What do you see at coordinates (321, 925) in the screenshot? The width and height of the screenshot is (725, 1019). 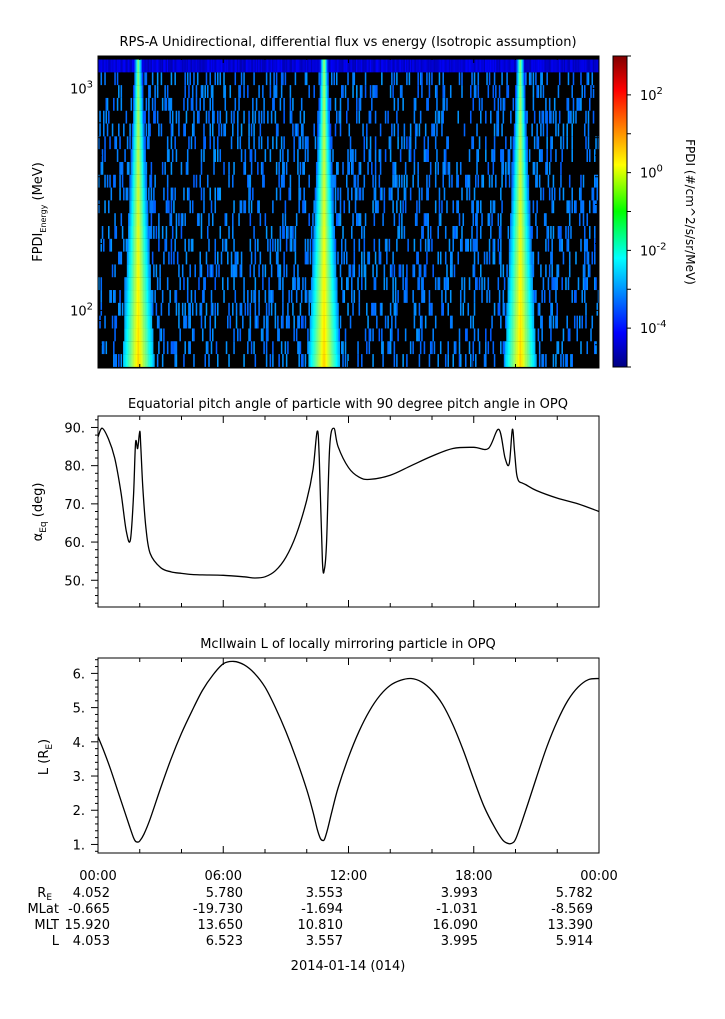 I see `ephemeris-value: 10.810` at bounding box center [321, 925].